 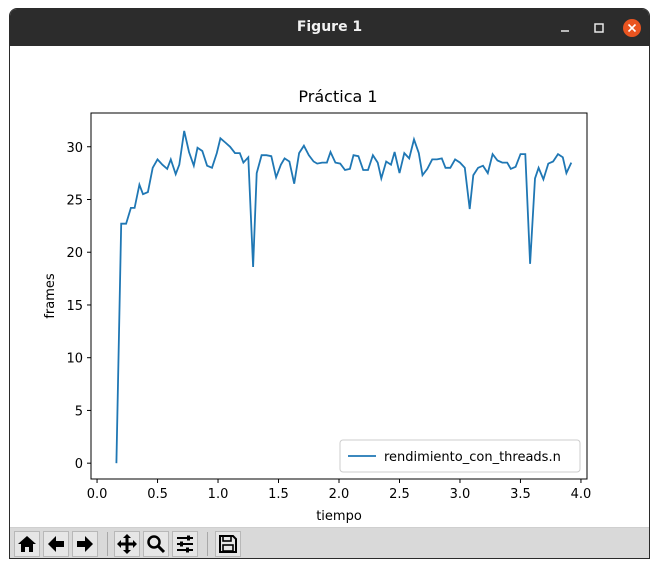 What do you see at coordinates (472, 457) in the screenshot?
I see `legend-label: rendimiento_con_threads.n` at bounding box center [472, 457].